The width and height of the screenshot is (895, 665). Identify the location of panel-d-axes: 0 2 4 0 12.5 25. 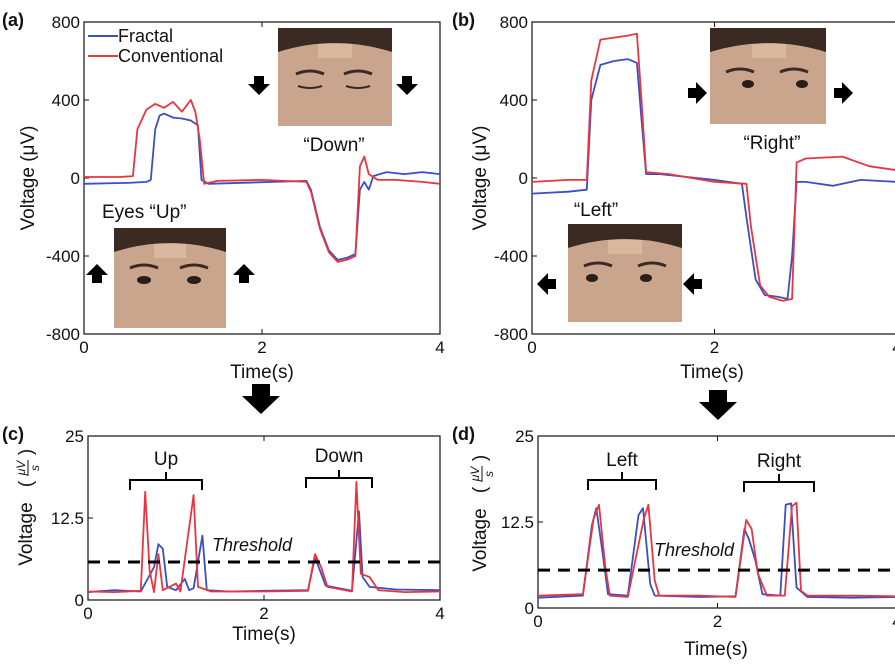
(698, 529).